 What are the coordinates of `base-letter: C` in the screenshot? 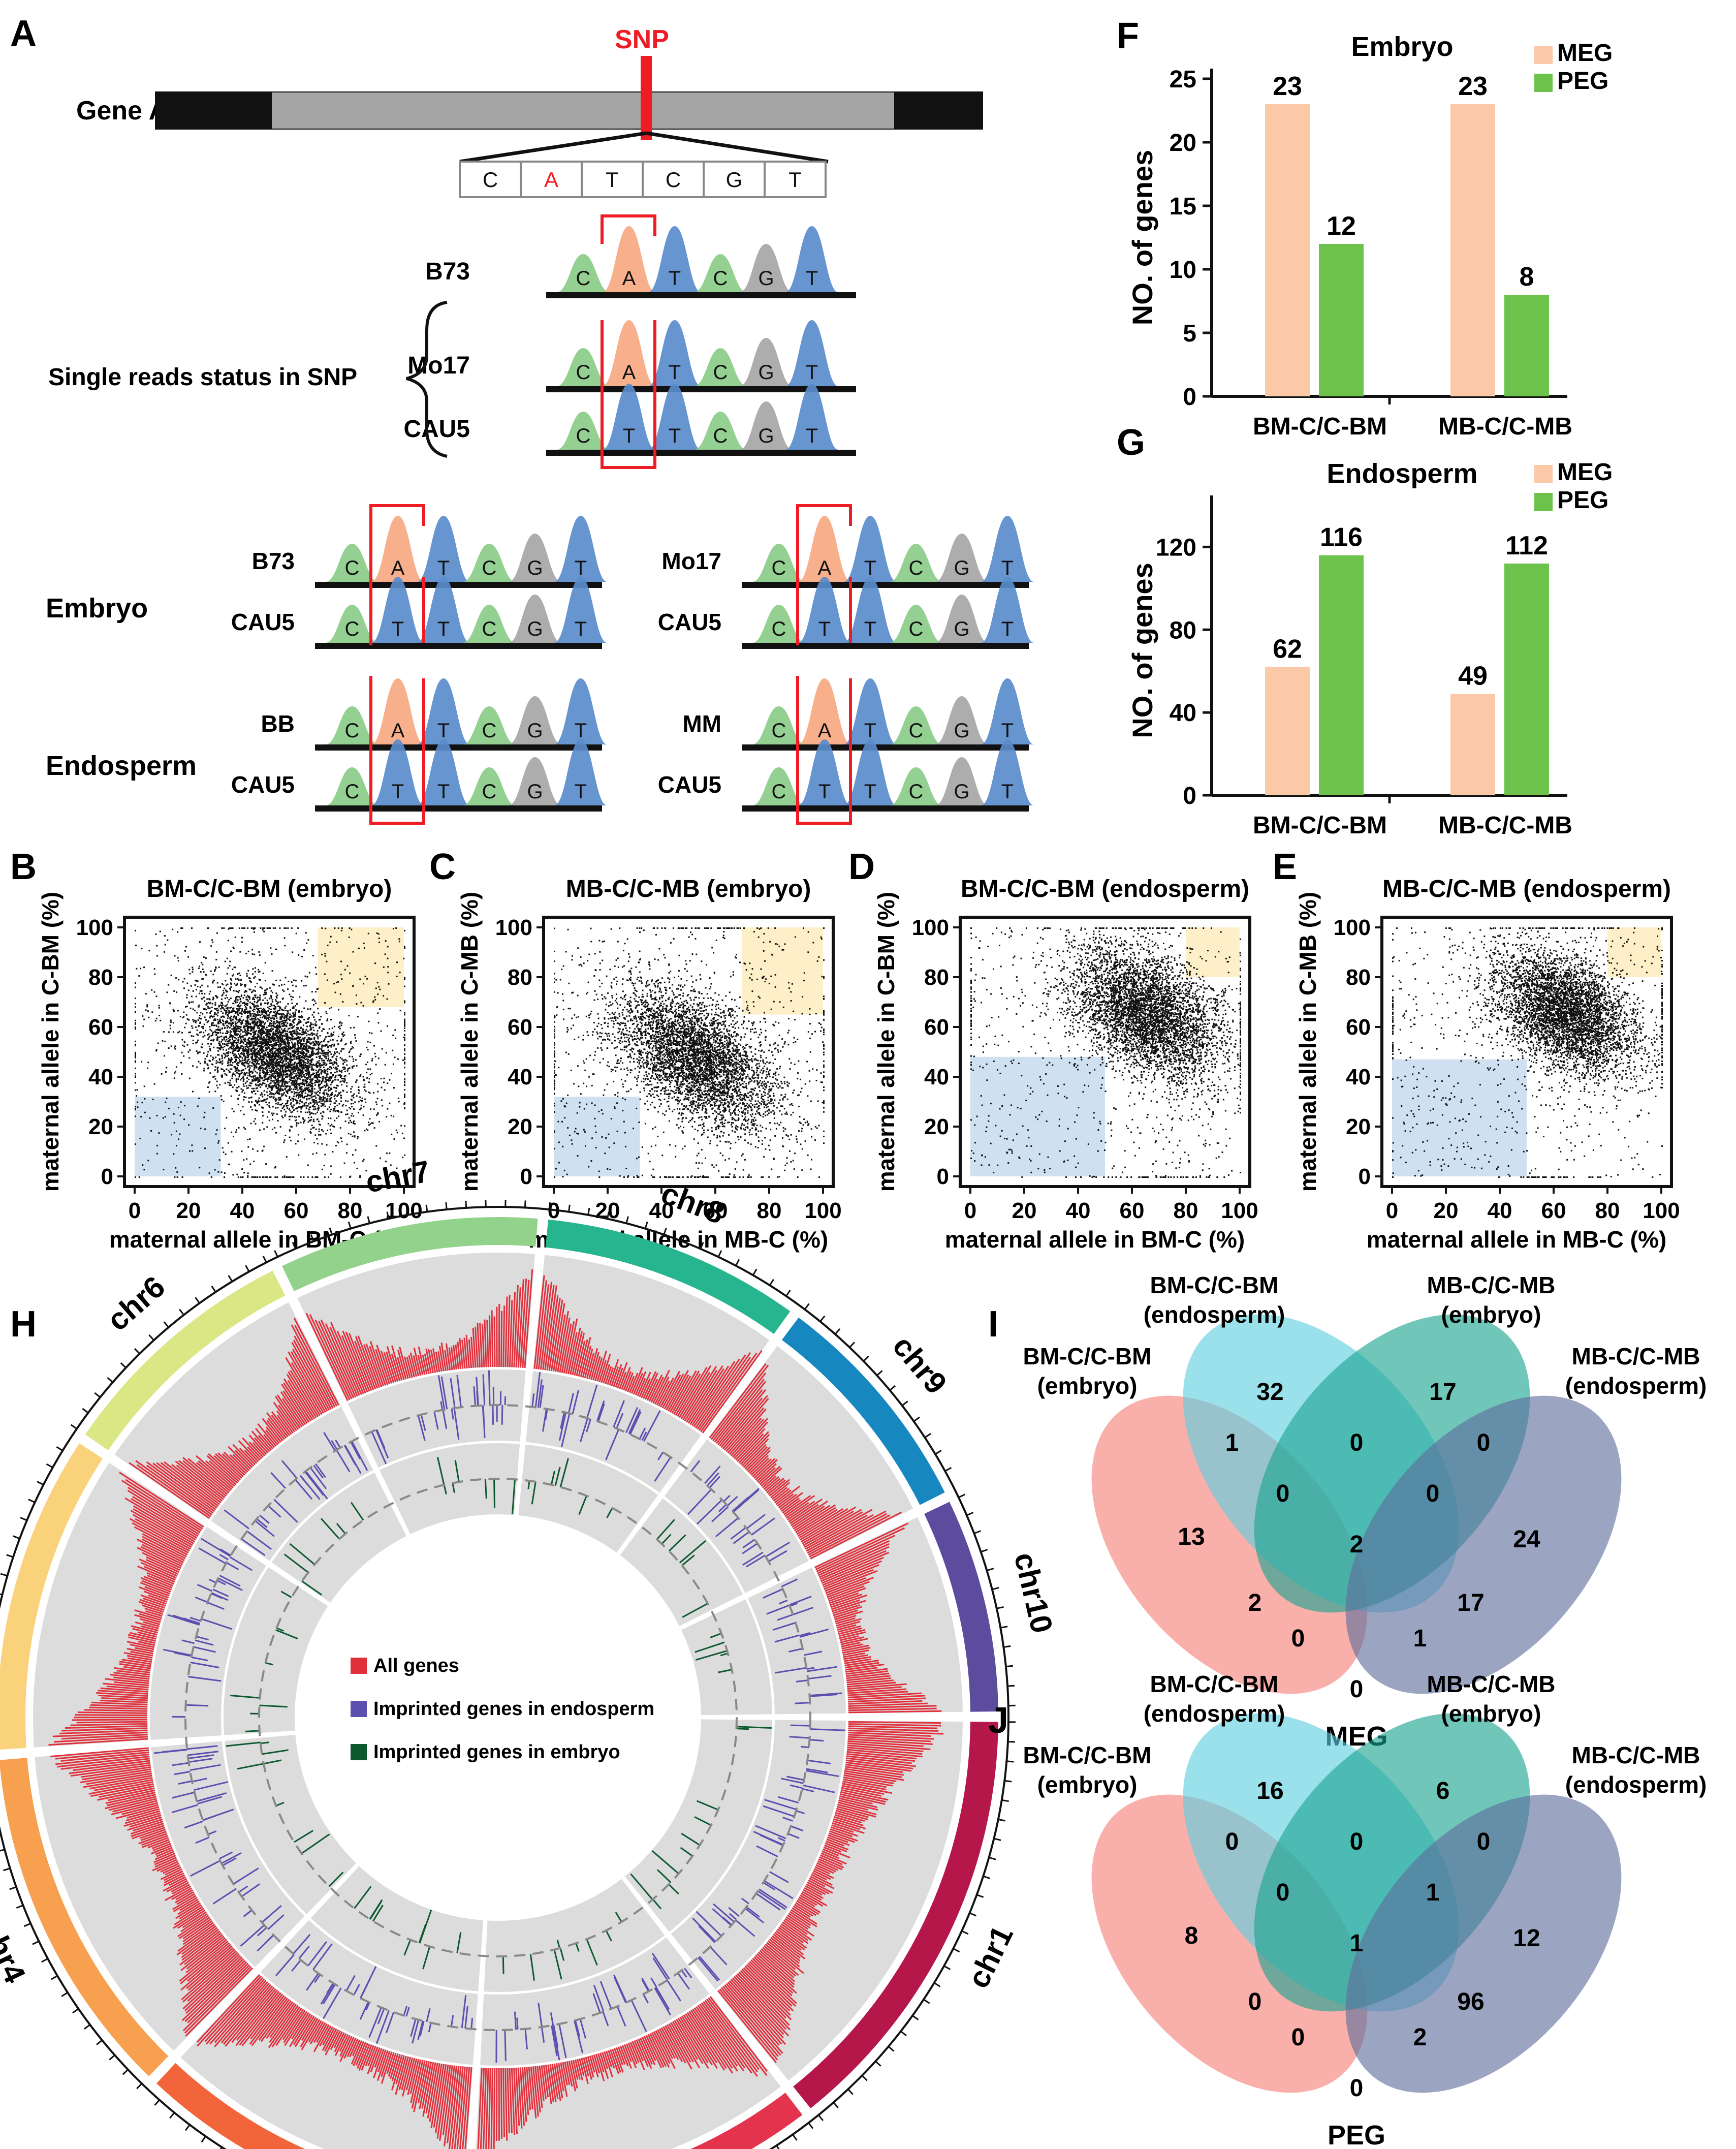 It's located at (352, 629).